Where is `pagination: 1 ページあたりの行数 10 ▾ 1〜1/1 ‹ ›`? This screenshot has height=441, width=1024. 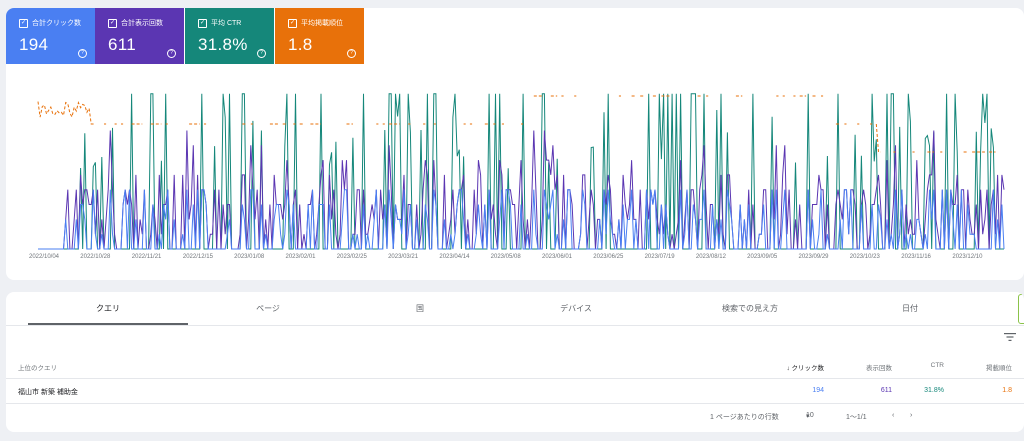 pagination: 1 ページあたりの行数 10 ▾ 1〜1/1 ‹ › is located at coordinates (860, 418).